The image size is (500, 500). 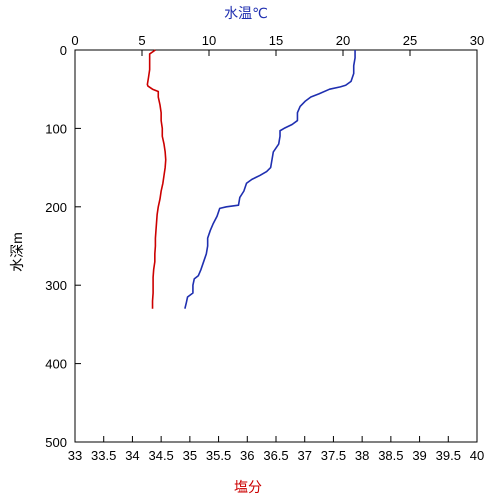 What do you see at coordinates (103, 455) in the screenshot?
I see `salinity-tick-label: 33.5` at bounding box center [103, 455].